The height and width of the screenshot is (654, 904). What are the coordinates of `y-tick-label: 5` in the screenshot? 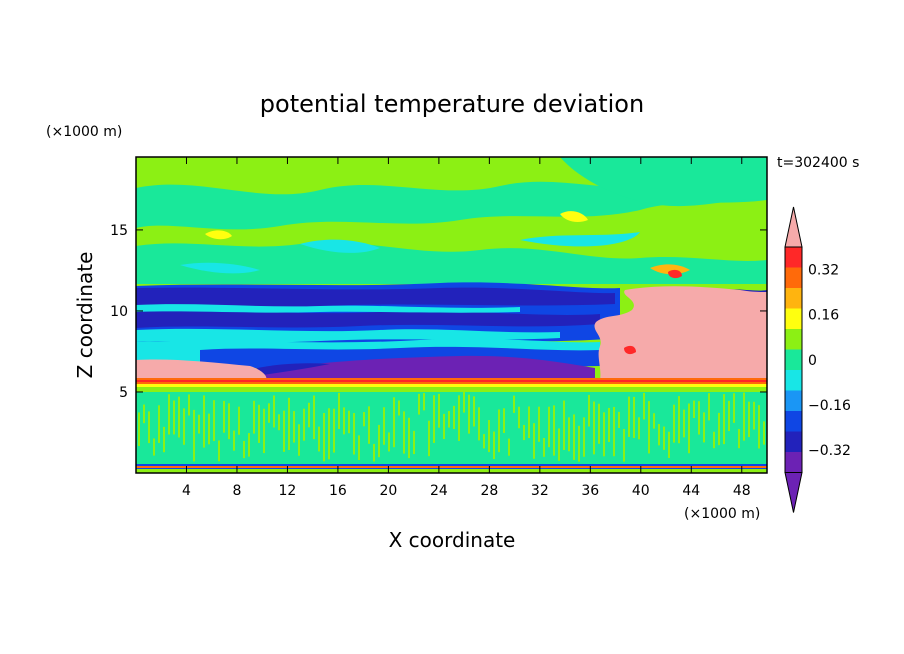 It's located at (123, 393).